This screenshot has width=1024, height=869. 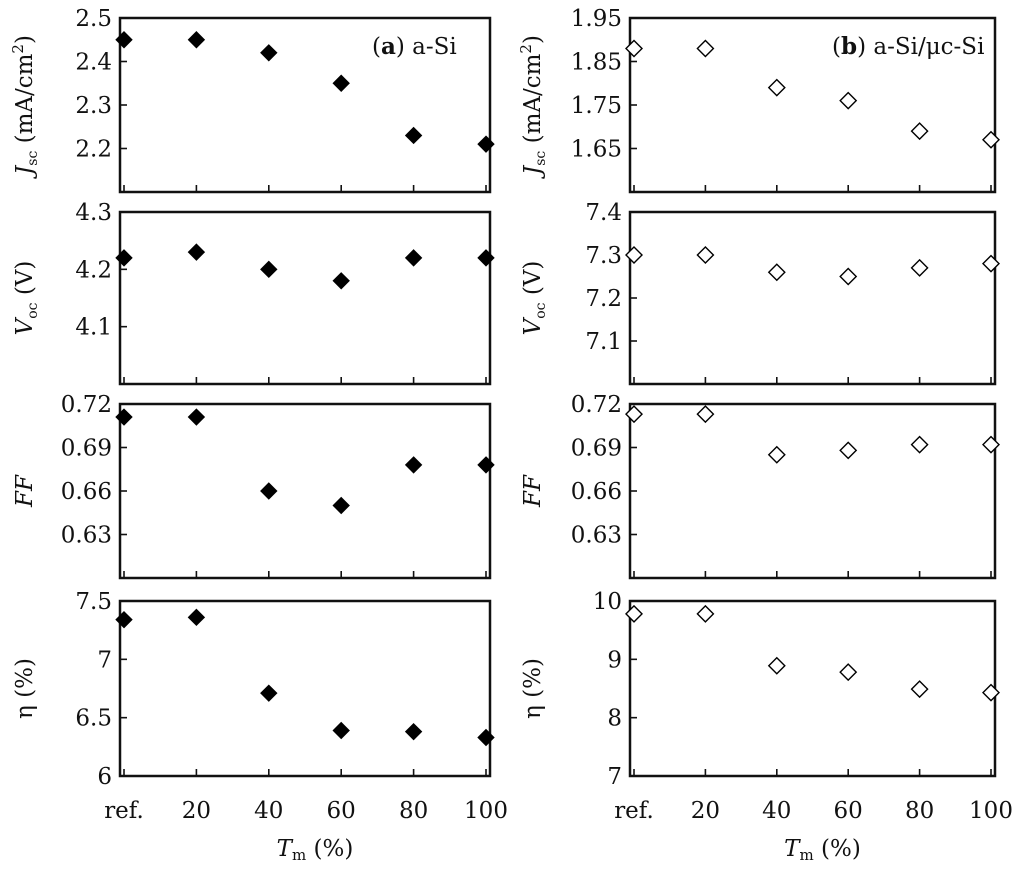 What do you see at coordinates (614, 660) in the screenshot?
I see `y-tick-label: 9` at bounding box center [614, 660].